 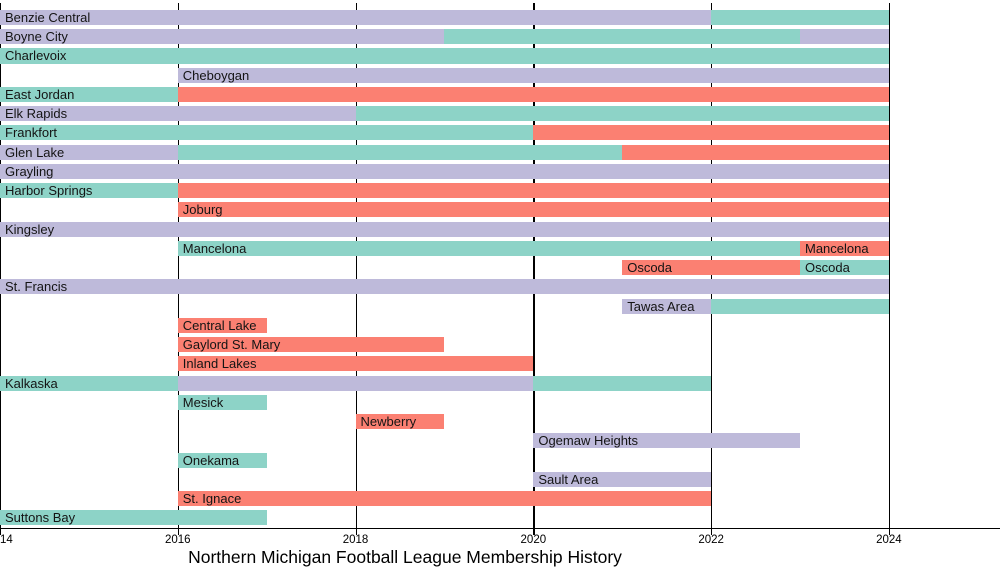 What do you see at coordinates (36, 56) in the screenshot?
I see `bar-label-charlevoix: Charlevoix` at bounding box center [36, 56].